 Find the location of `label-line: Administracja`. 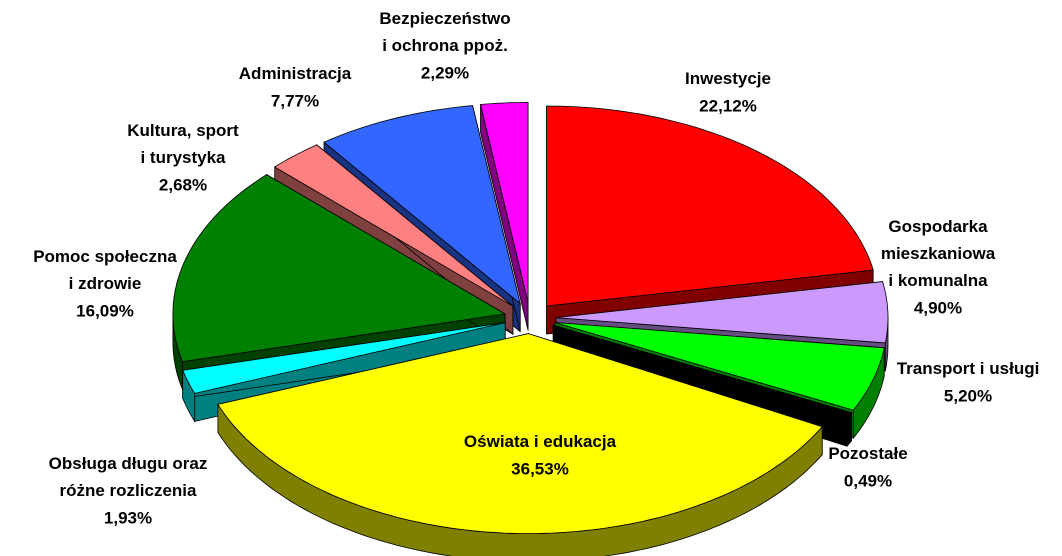

label-line: Administracja is located at coordinates (295, 73).